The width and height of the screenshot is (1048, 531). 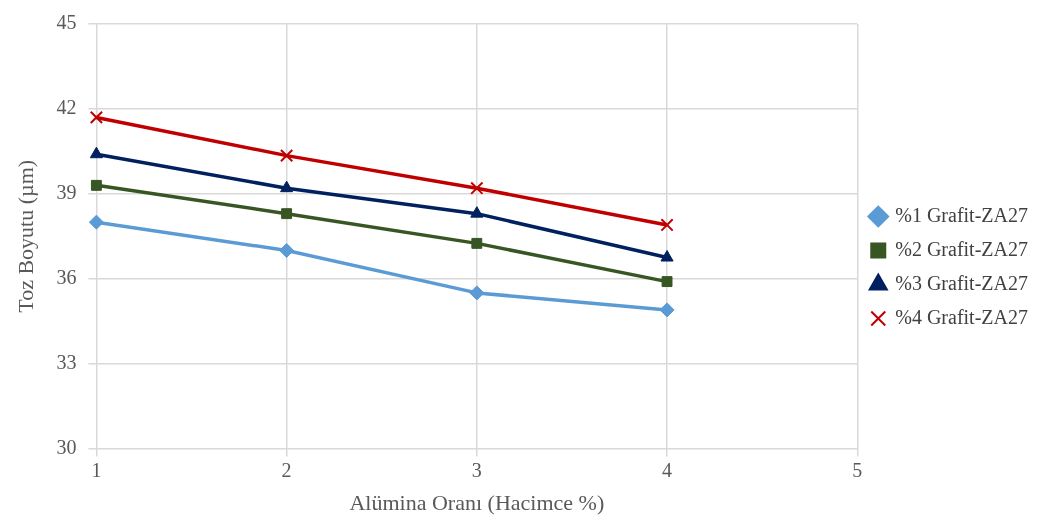 What do you see at coordinates (66, 277) in the screenshot?
I see `y-tick-label: 36` at bounding box center [66, 277].